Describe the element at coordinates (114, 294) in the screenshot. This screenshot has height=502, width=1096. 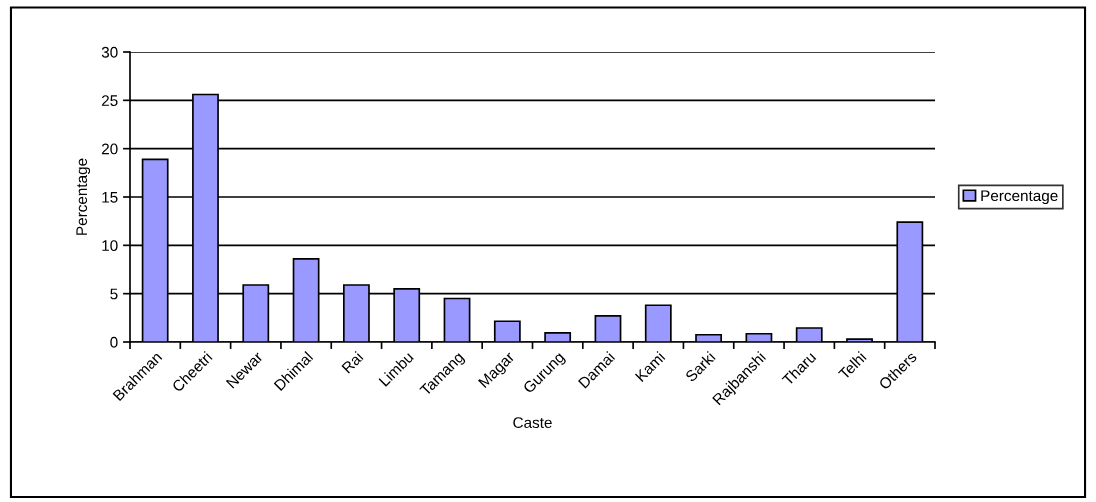
I see `y-tick-label: 5` at that location.